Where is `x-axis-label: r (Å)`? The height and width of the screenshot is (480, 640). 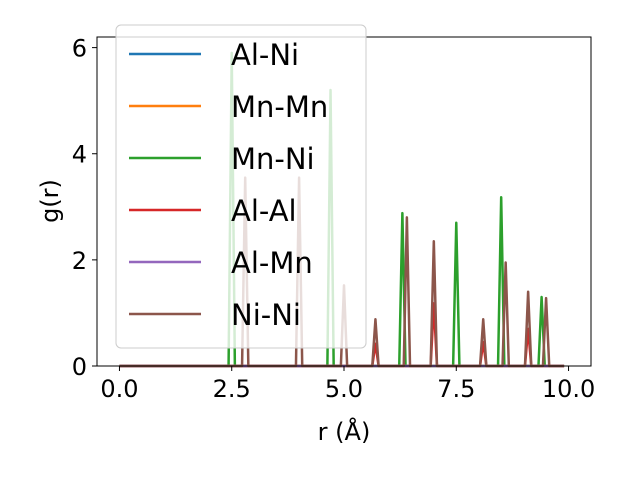 x-axis-label: r (Å) is located at coordinates (344, 431).